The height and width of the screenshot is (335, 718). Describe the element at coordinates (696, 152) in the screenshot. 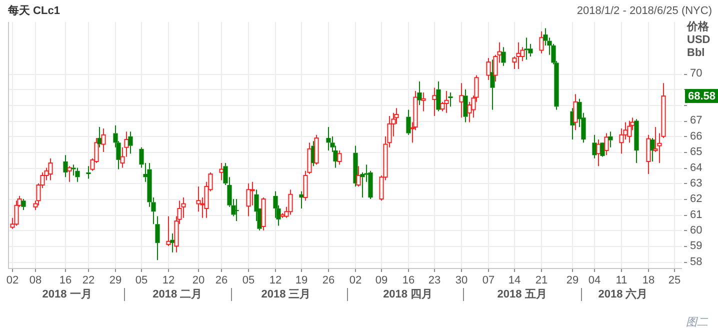

I see `y-tick-label: 65` at that location.